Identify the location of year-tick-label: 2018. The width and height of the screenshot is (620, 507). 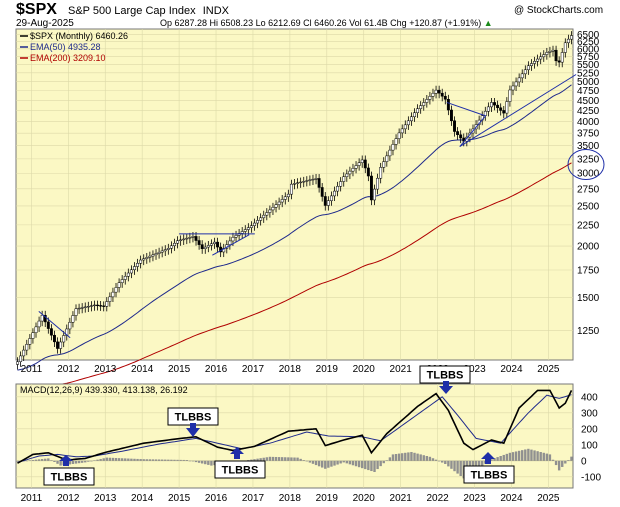
(290, 369).